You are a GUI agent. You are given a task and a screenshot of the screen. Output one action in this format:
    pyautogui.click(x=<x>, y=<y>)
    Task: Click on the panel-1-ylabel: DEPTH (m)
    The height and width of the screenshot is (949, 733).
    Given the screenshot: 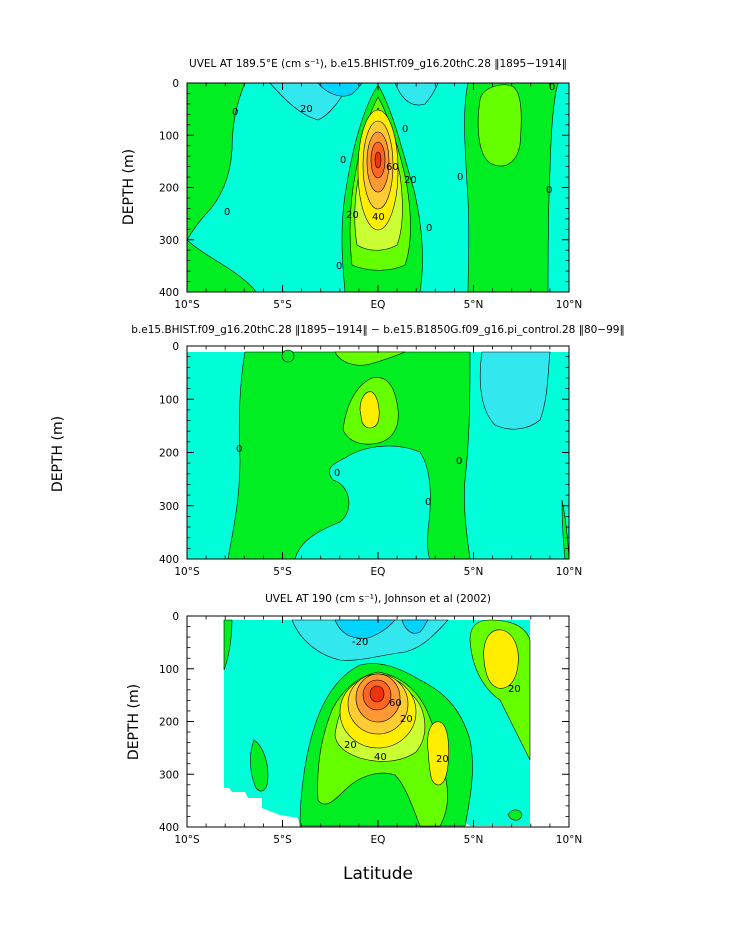 What is the action you would take?
    pyautogui.click(x=129, y=187)
    